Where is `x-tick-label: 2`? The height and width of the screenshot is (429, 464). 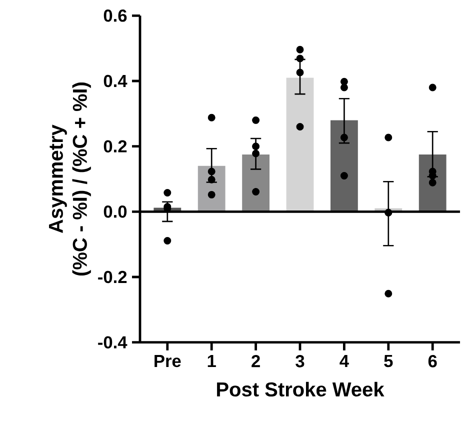 x-tick-label: 2 is located at coordinates (256, 361).